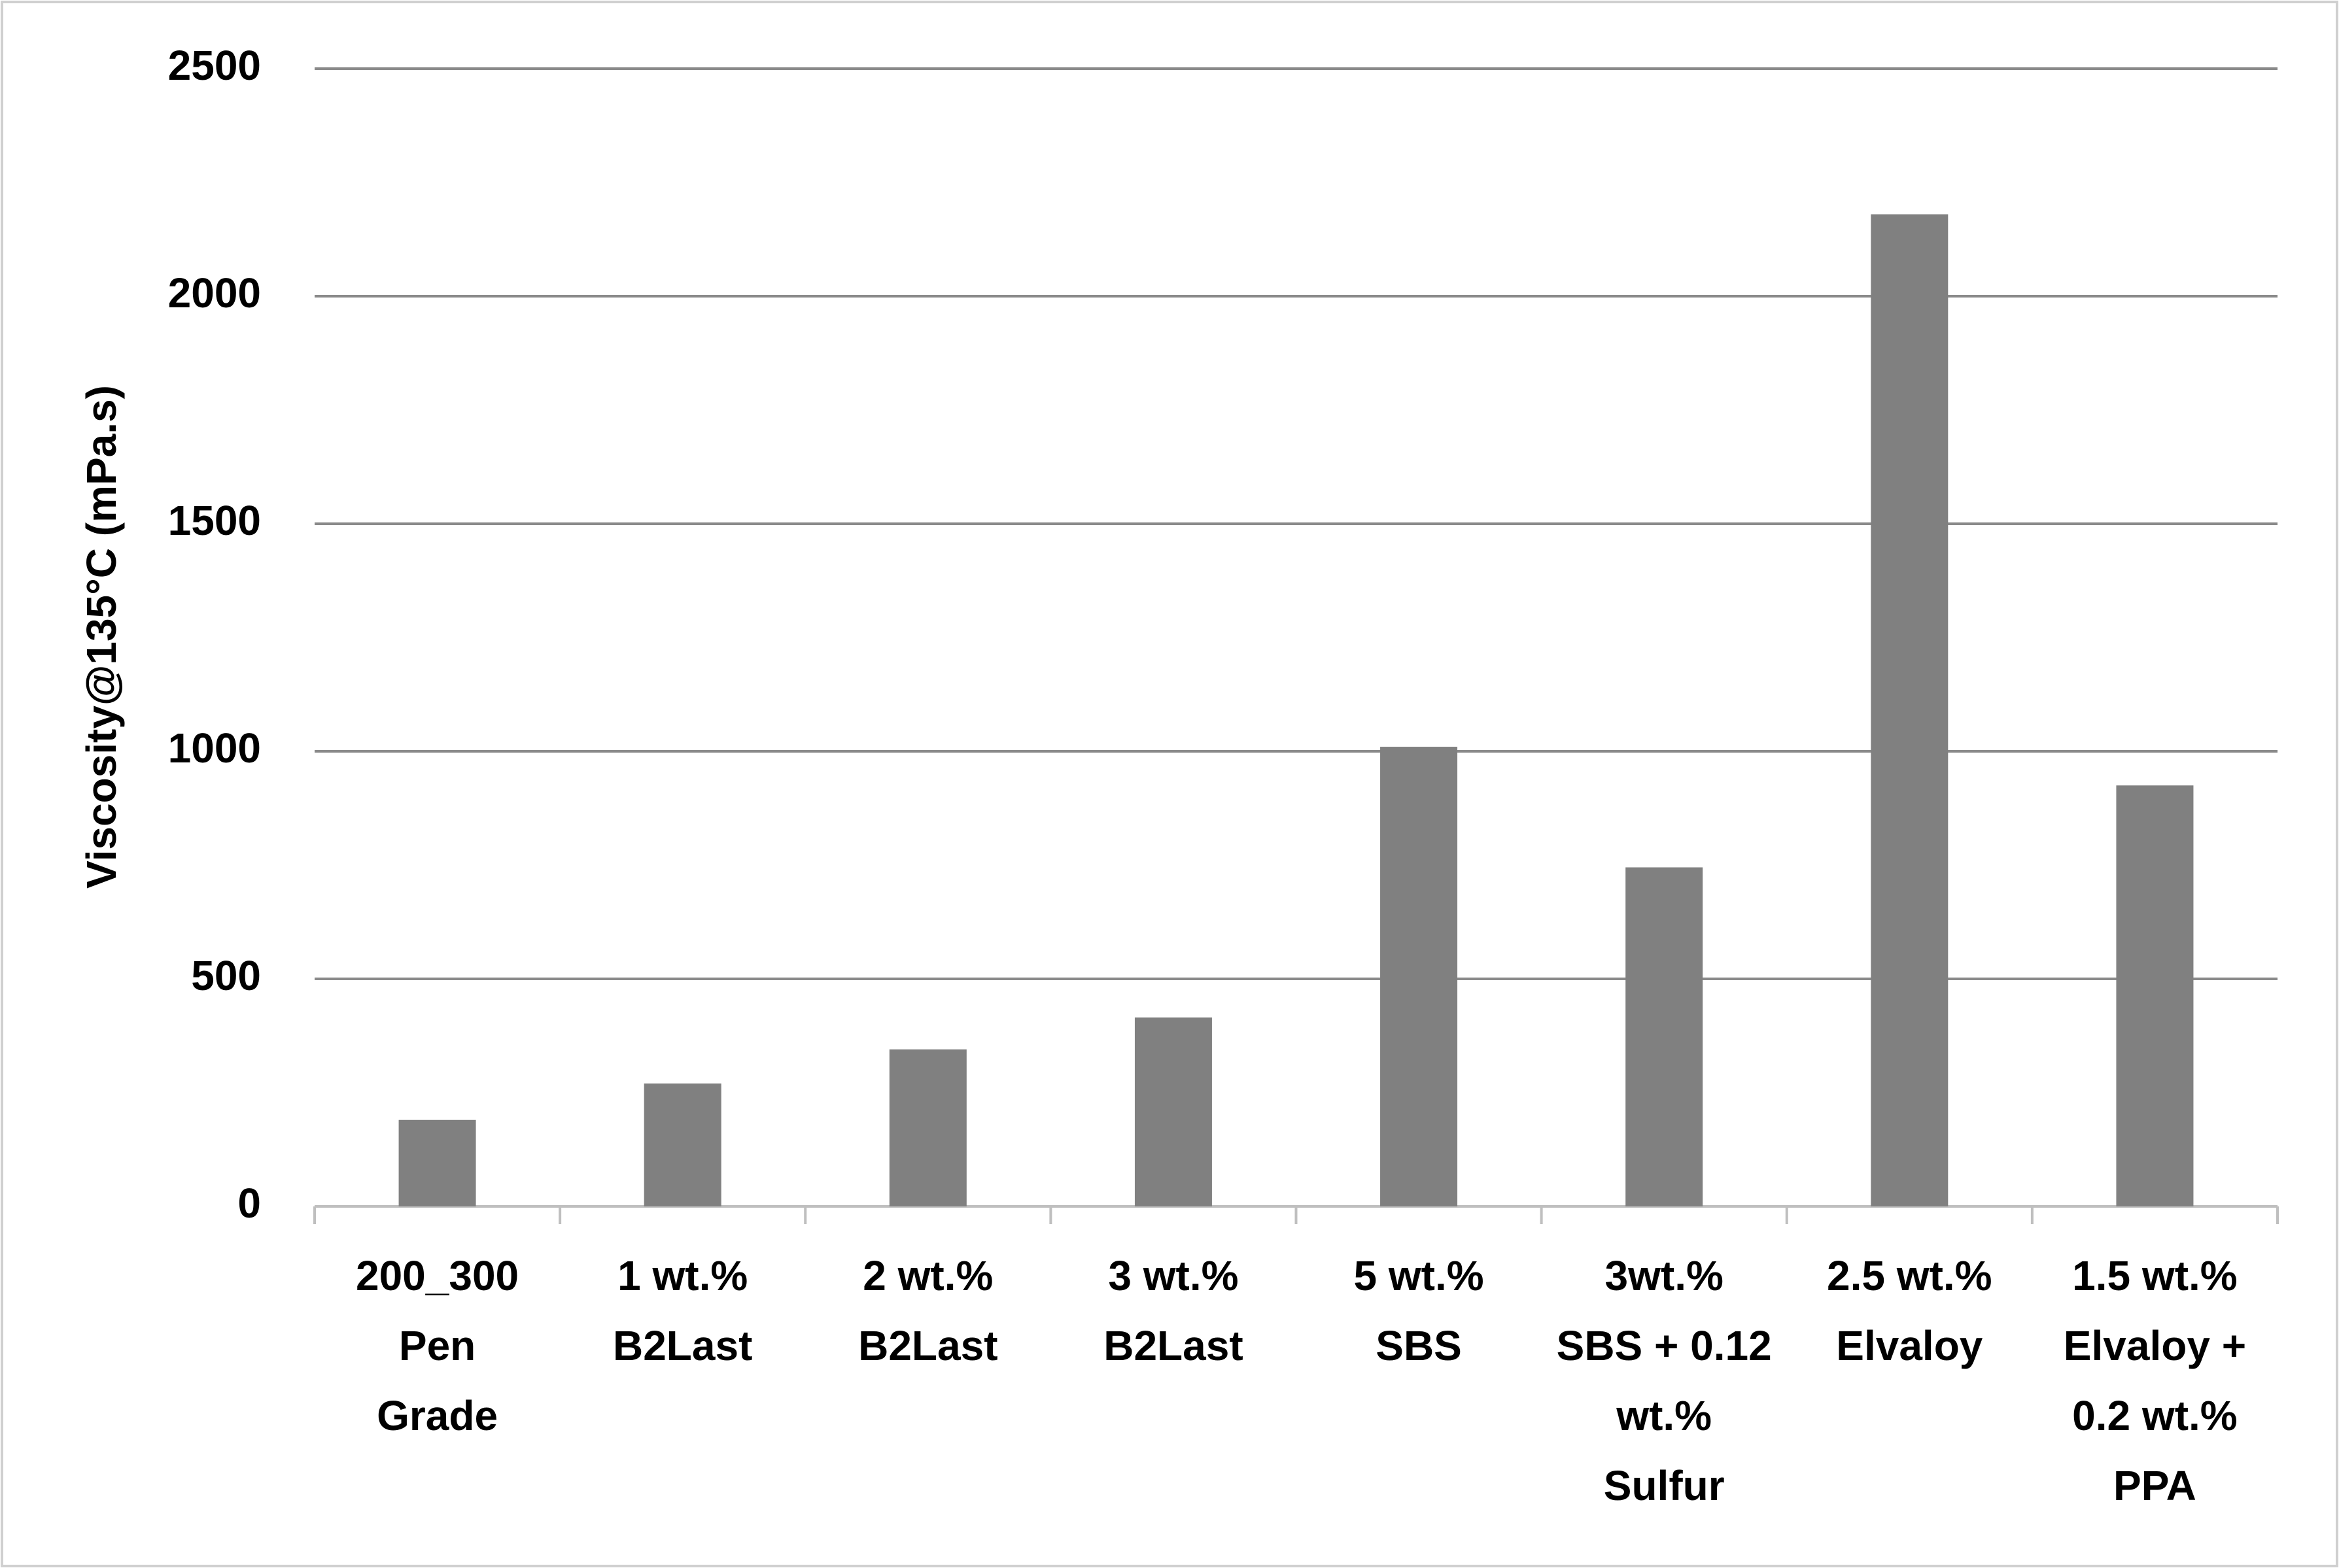  I want to click on y-tick-label: 500, so click(226, 975).